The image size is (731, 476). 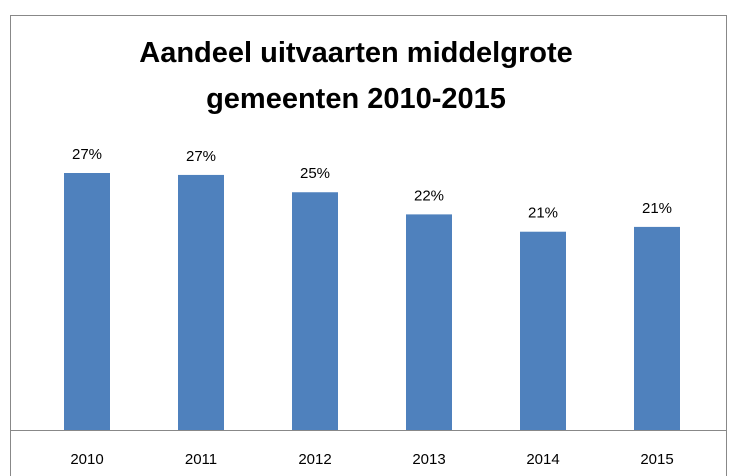 What do you see at coordinates (656, 459) in the screenshot?
I see `x-tick-label: 2015` at bounding box center [656, 459].